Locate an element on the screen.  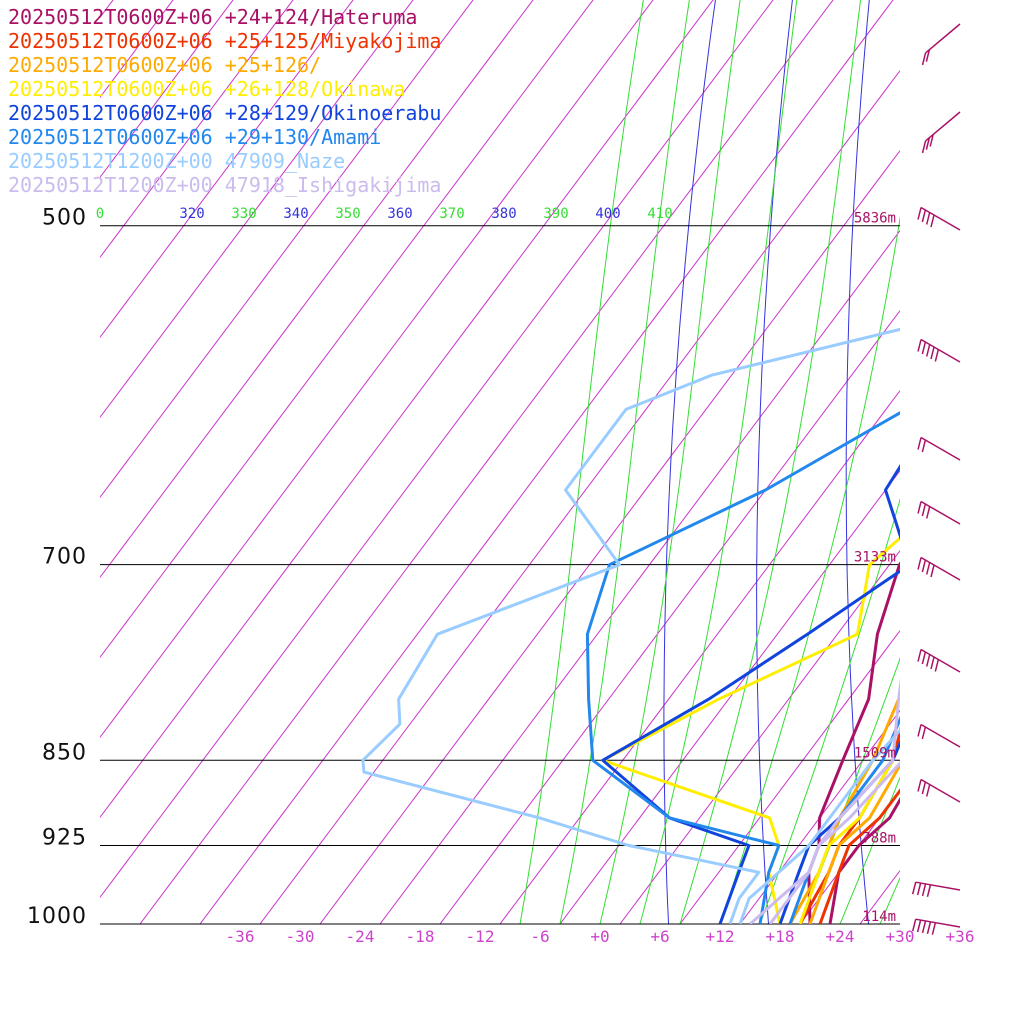
legend-entry: 20250512T0600Z+06 +25+125/Miyakojima is located at coordinates (224, 41).